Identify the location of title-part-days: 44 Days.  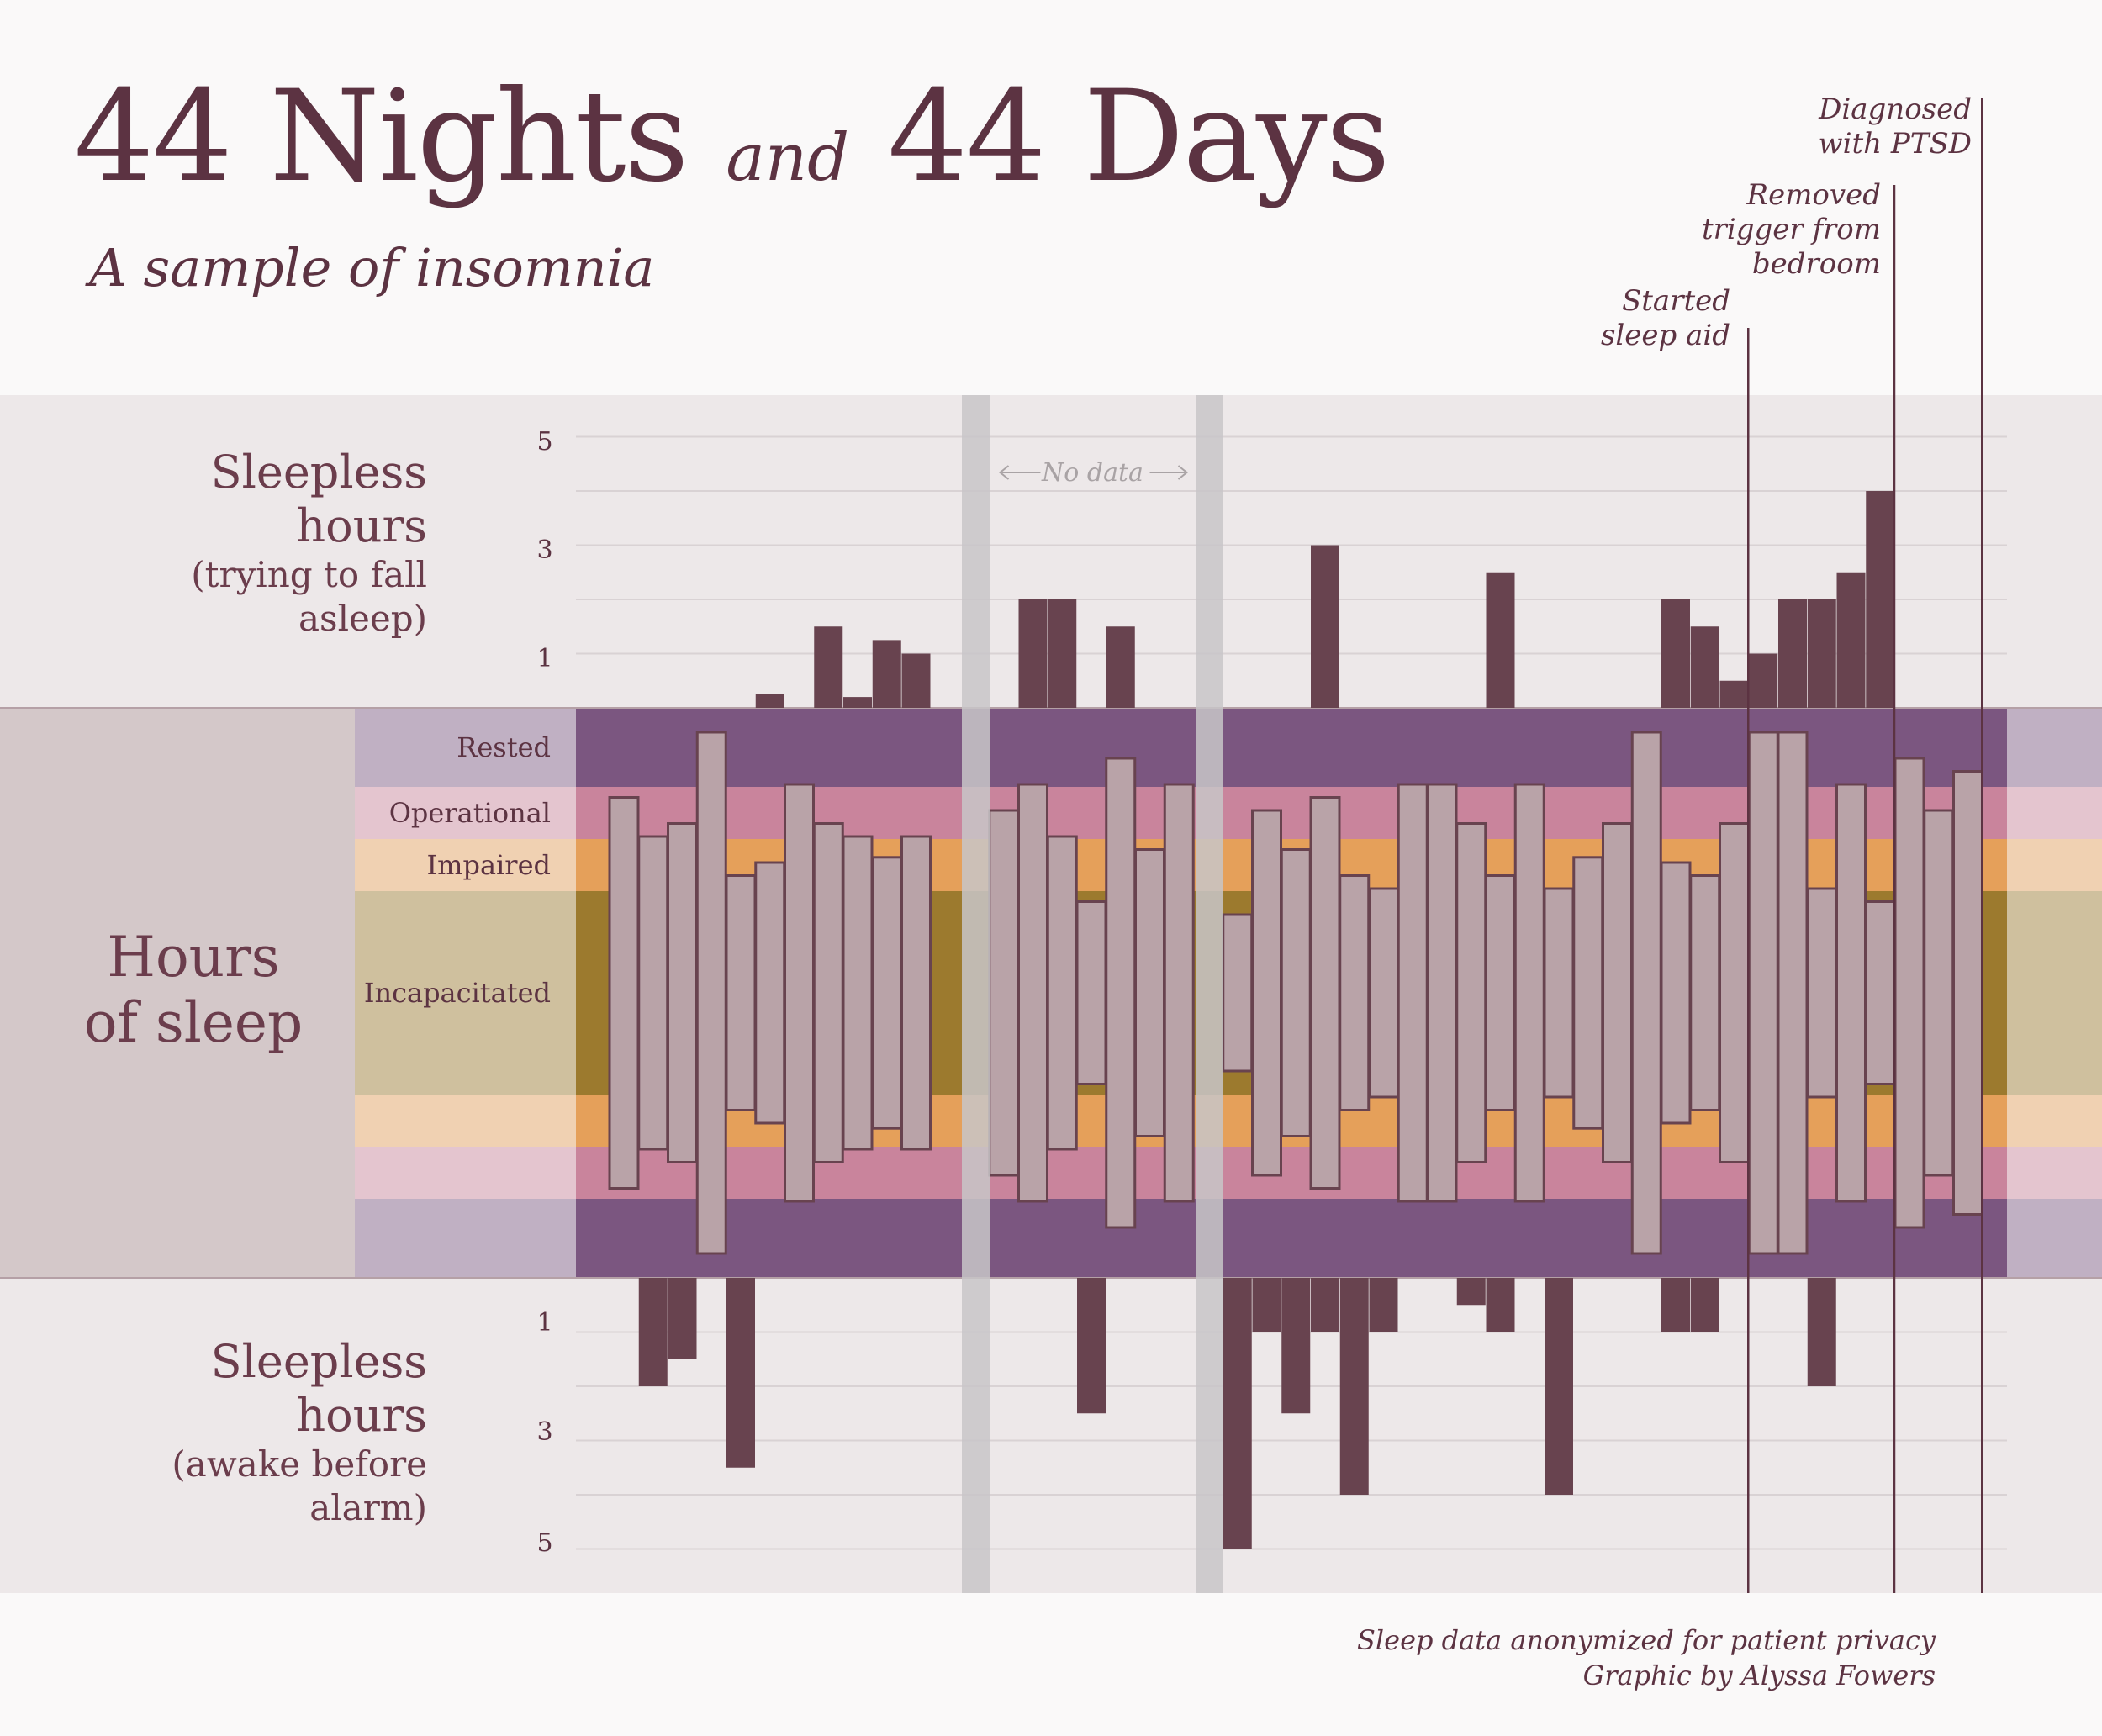
(1139, 137).